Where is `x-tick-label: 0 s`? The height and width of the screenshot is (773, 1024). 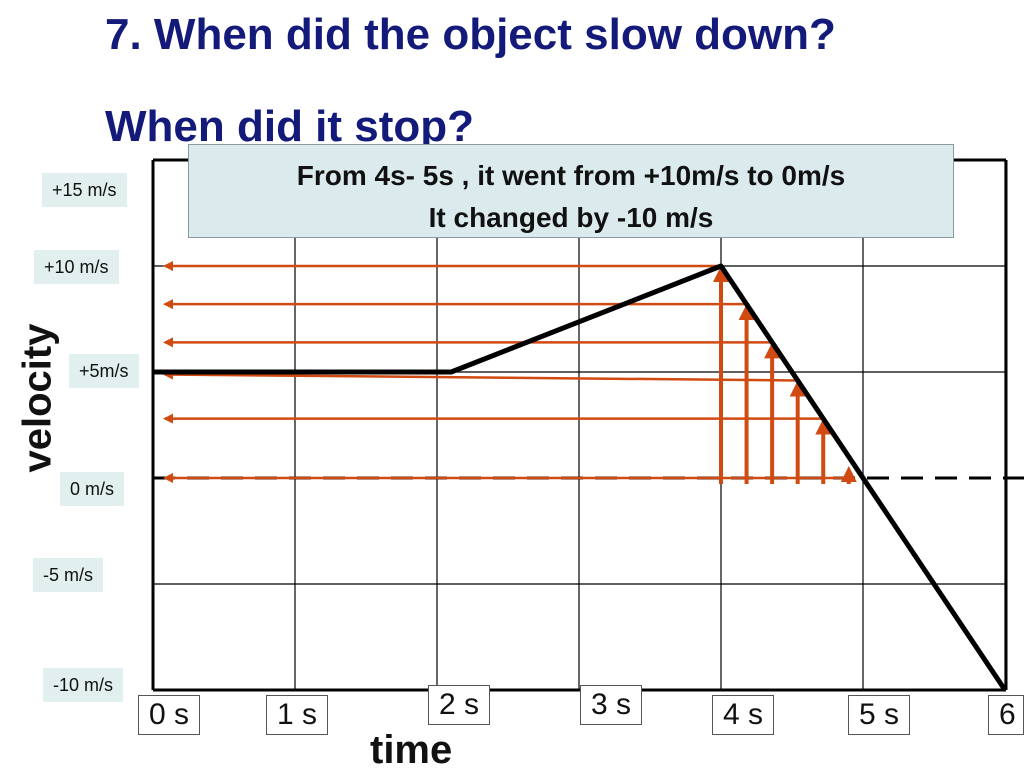 x-tick-label: 0 s is located at coordinates (169, 715).